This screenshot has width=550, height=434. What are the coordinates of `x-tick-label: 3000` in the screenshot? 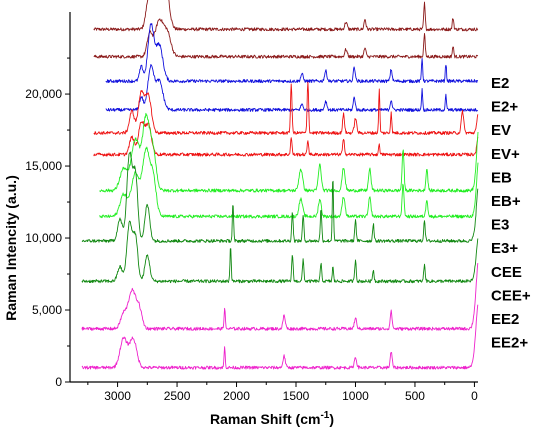 It's located at (117, 396).